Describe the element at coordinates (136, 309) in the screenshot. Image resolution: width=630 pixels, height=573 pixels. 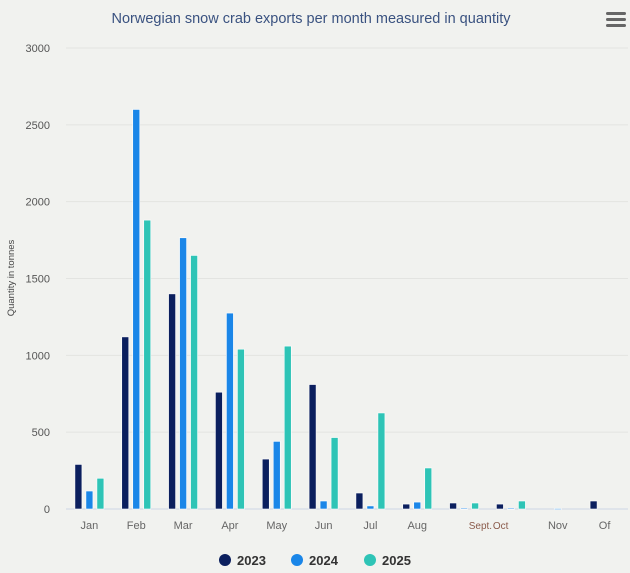
I see `bar-2024-Feb` at that location.